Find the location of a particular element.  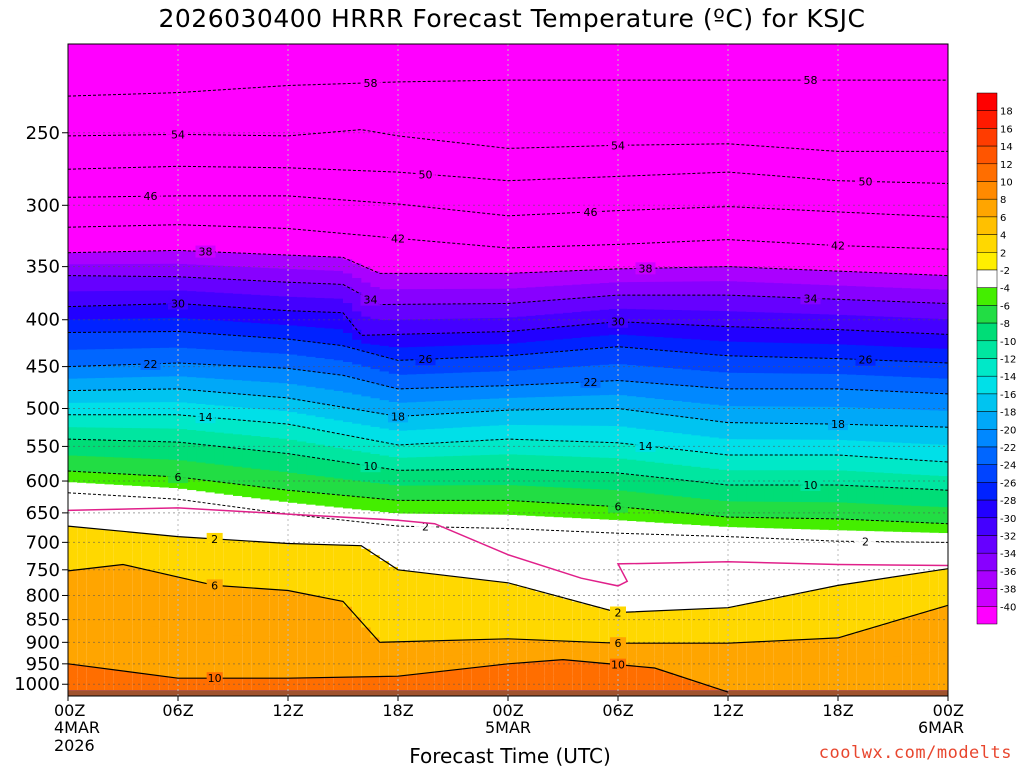

warm-isotherm-label: 2 is located at coordinates (618, 613).